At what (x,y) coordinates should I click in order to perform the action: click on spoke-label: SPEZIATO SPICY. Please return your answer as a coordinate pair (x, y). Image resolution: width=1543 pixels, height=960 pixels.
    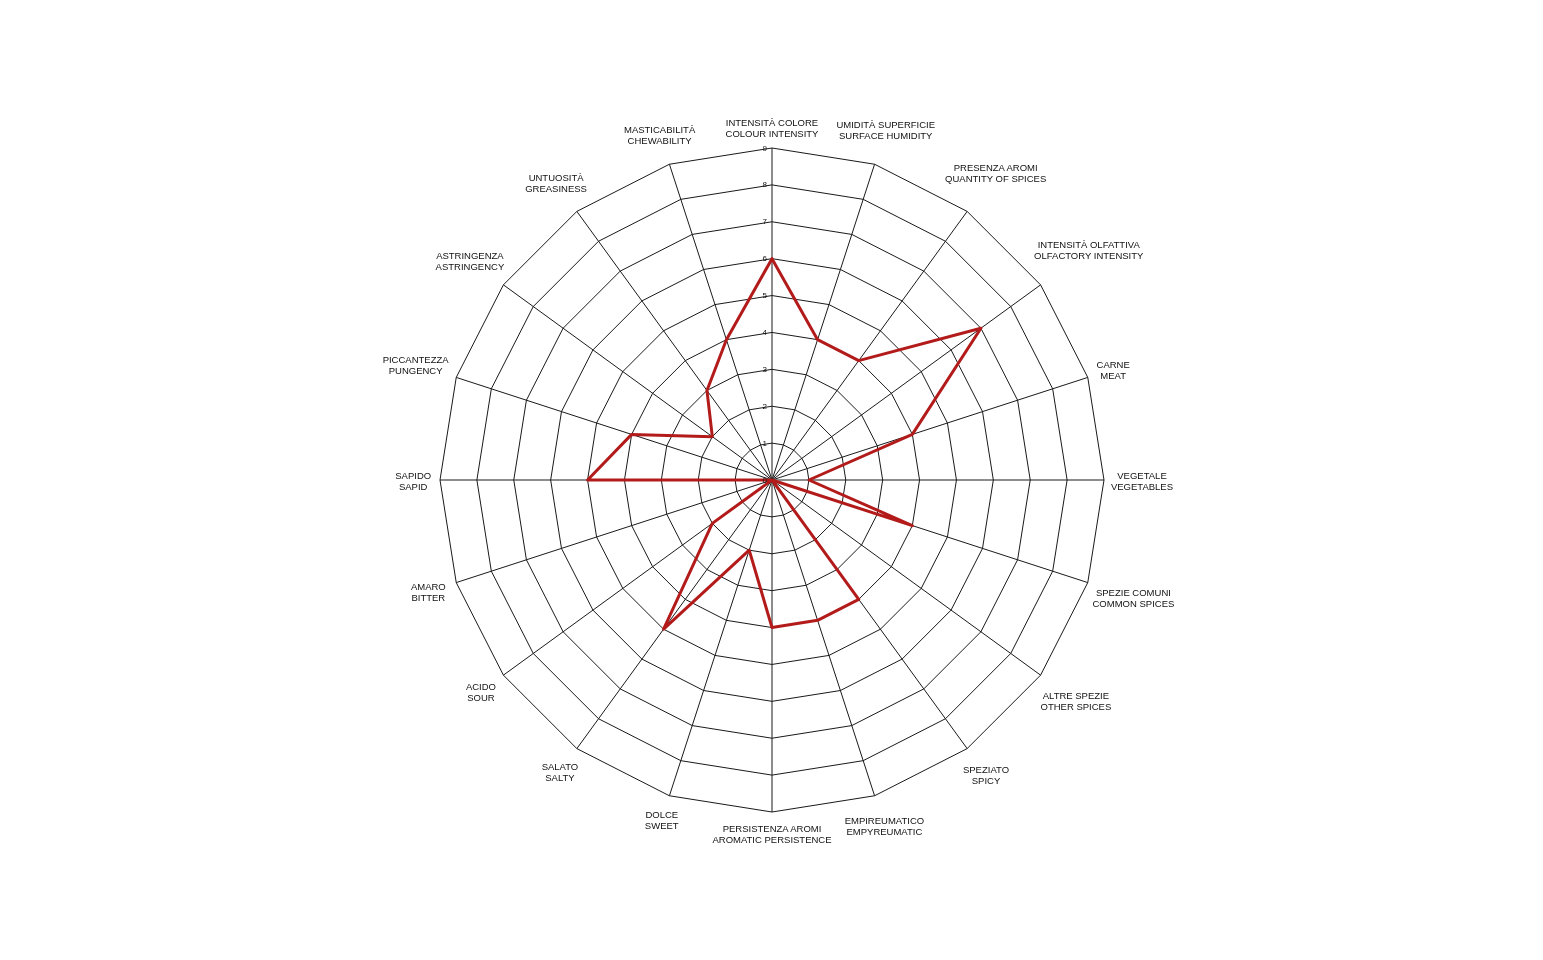
    Looking at the image, I should click on (986, 774).